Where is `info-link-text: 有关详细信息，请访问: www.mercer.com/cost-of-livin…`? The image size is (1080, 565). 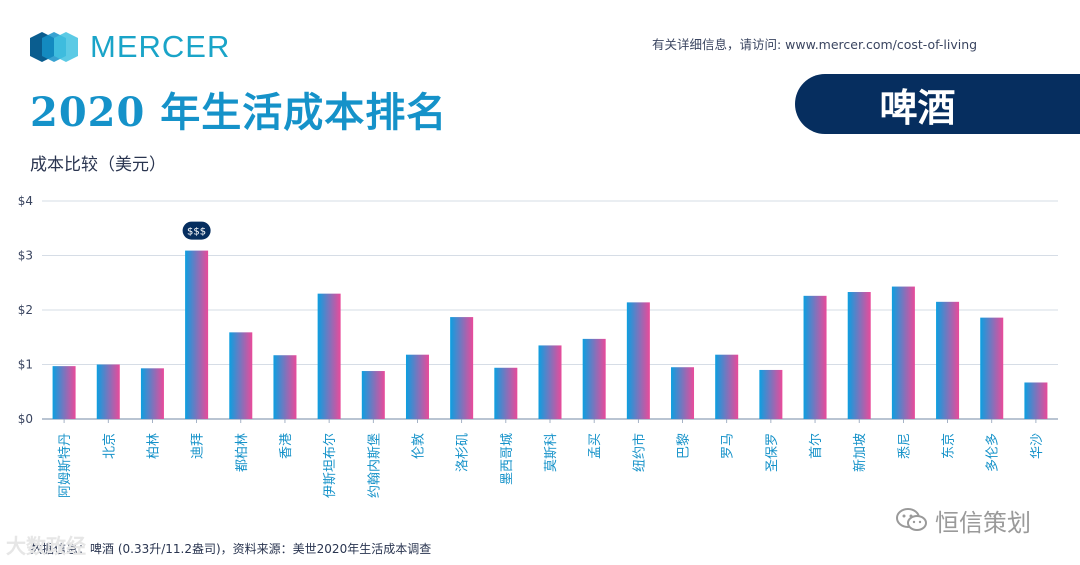 info-link-text: 有关详细信息，请访问: www.mercer.com/cost-of-livin… is located at coordinates (815, 44).